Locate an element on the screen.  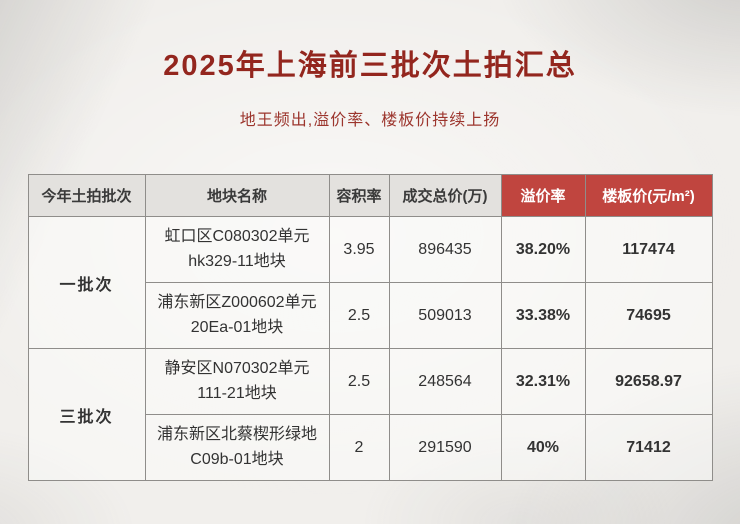
page-subtitle: 地王频出,溢价率、楼板价持续上扬 is located at coordinates (370, 120).